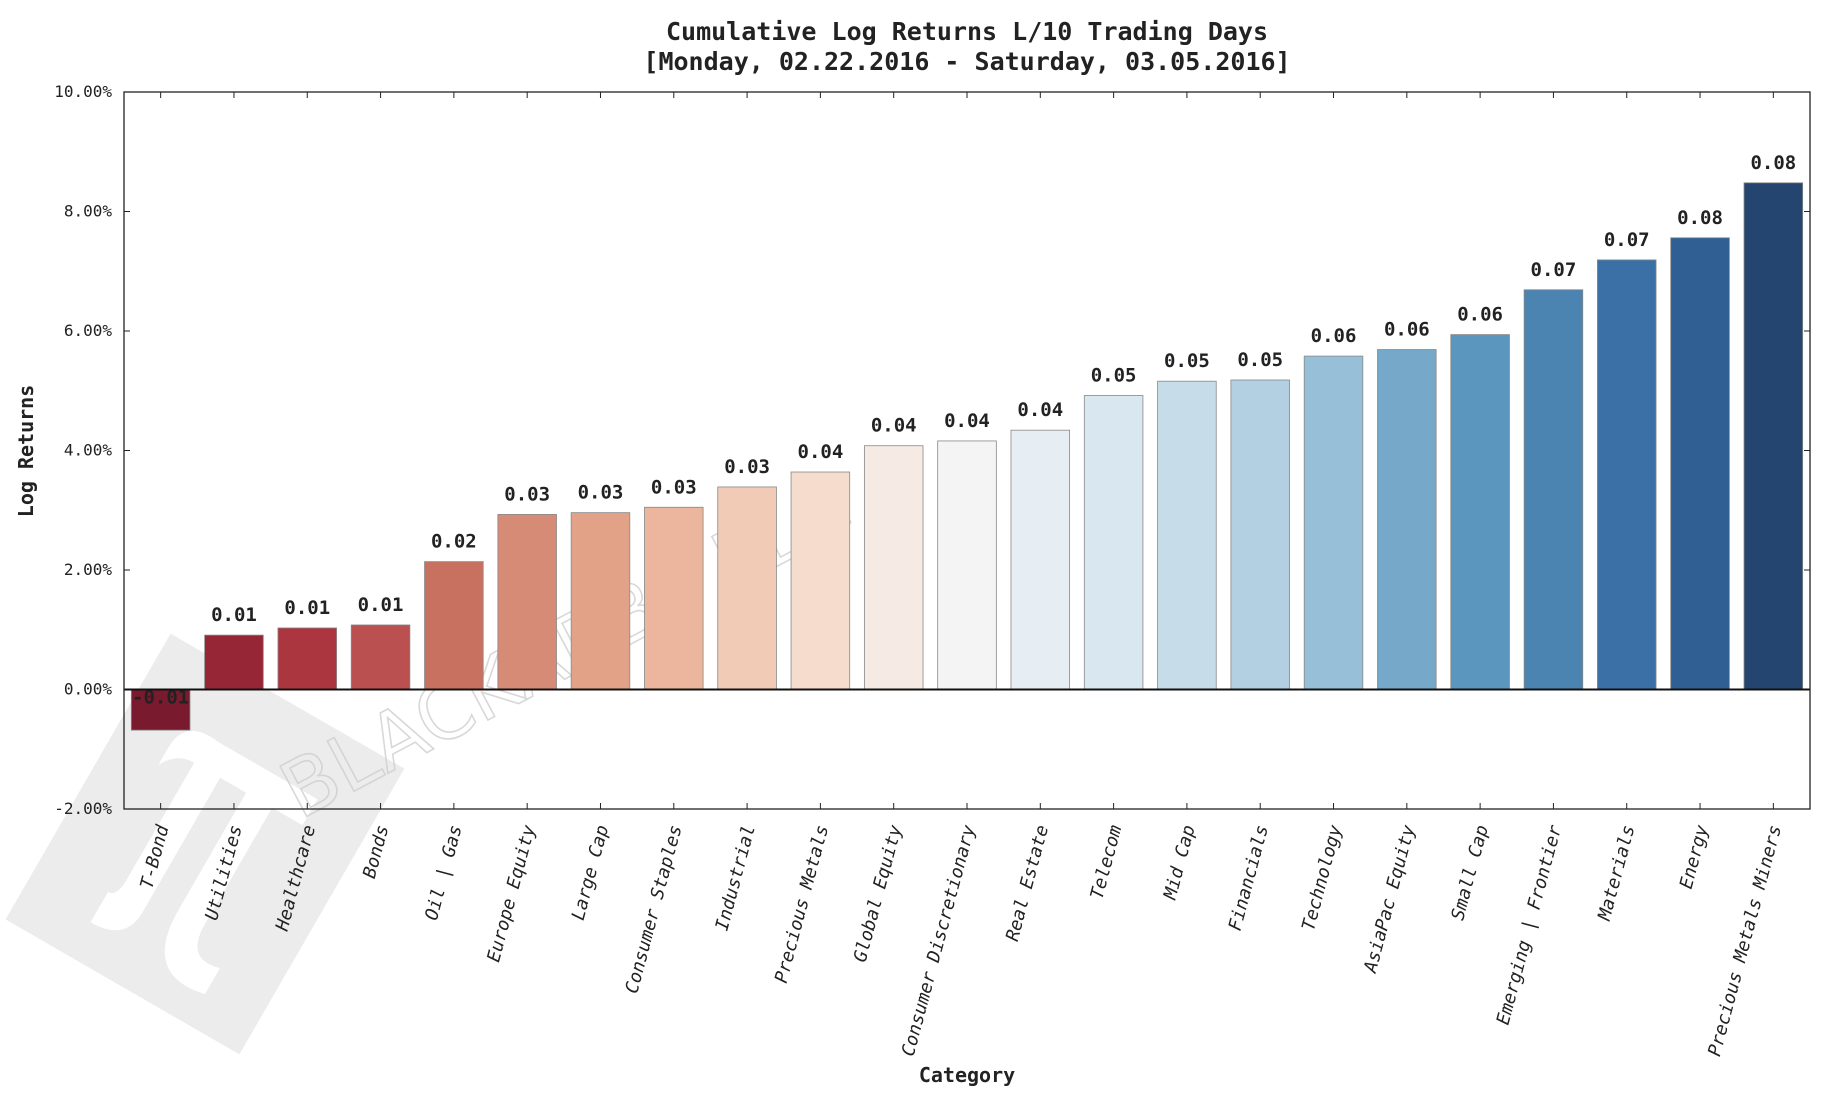 This screenshot has width=1825, height=1100. I want to click on x-tick-label: Large Cap, so click(591, 873).